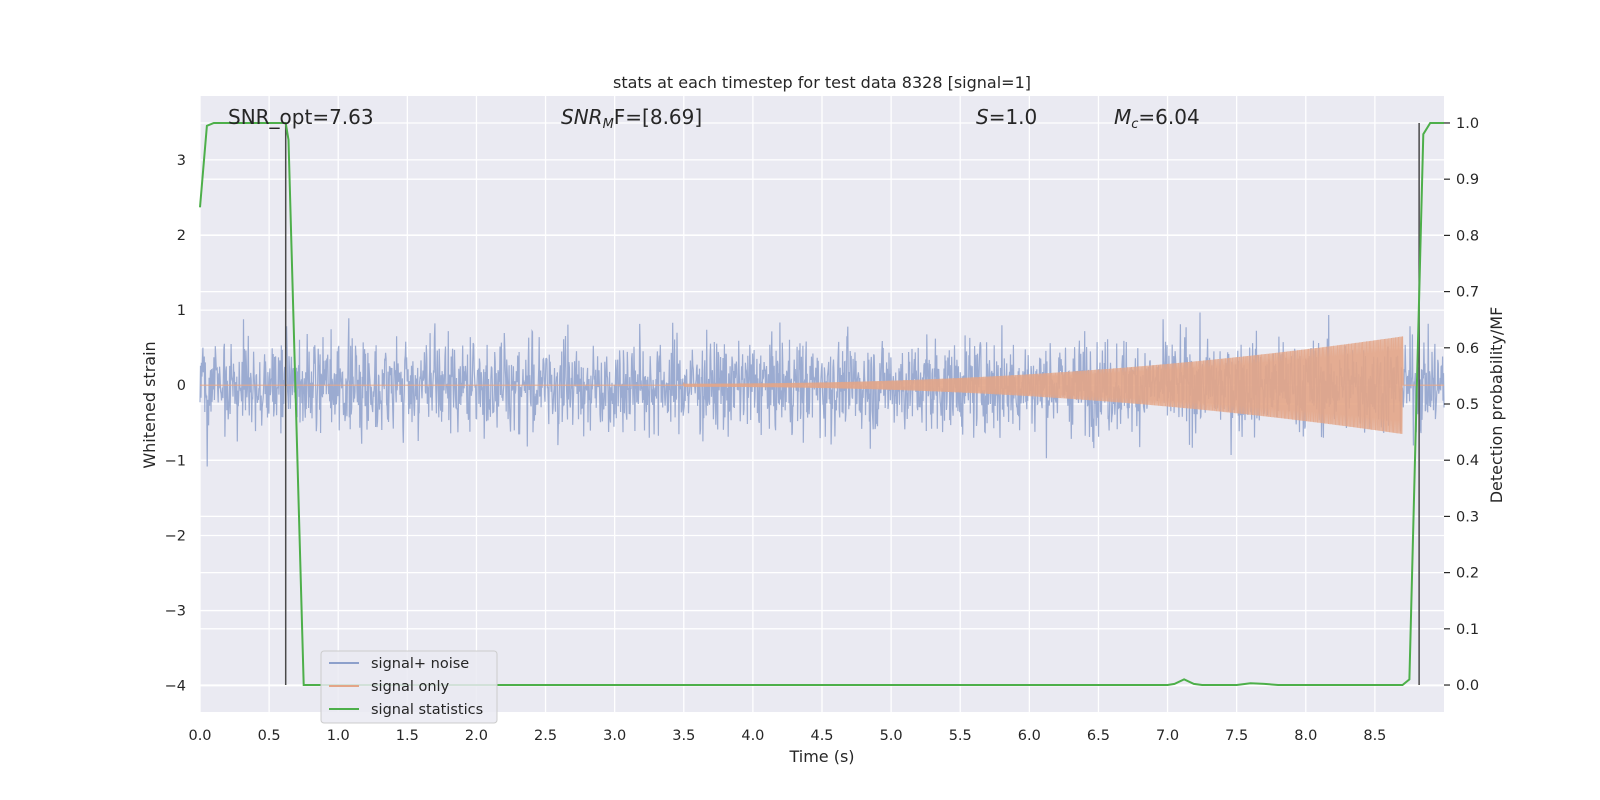  I want to click on y2-tick-label: 0.6, so click(1467, 349).